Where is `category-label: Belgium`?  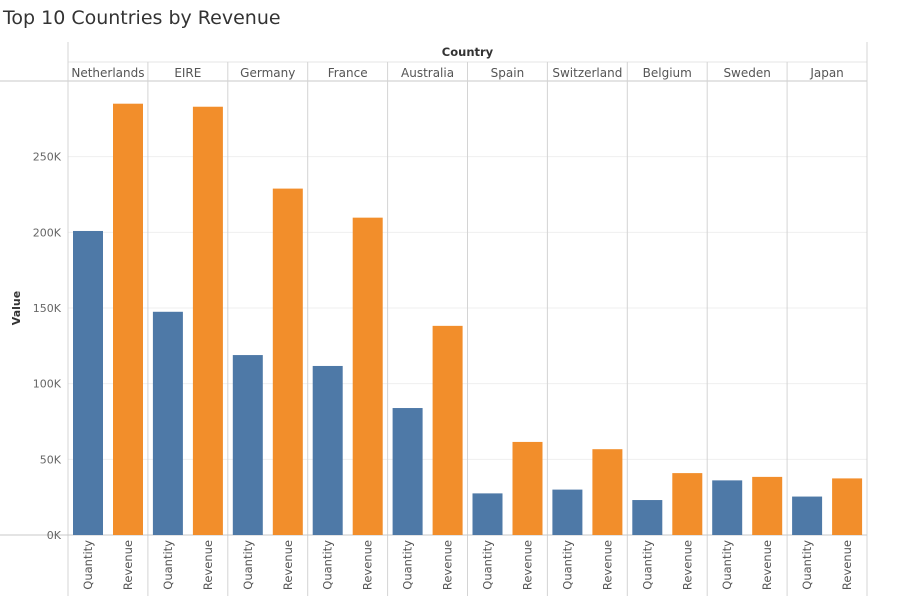
category-label: Belgium is located at coordinates (667, 73).